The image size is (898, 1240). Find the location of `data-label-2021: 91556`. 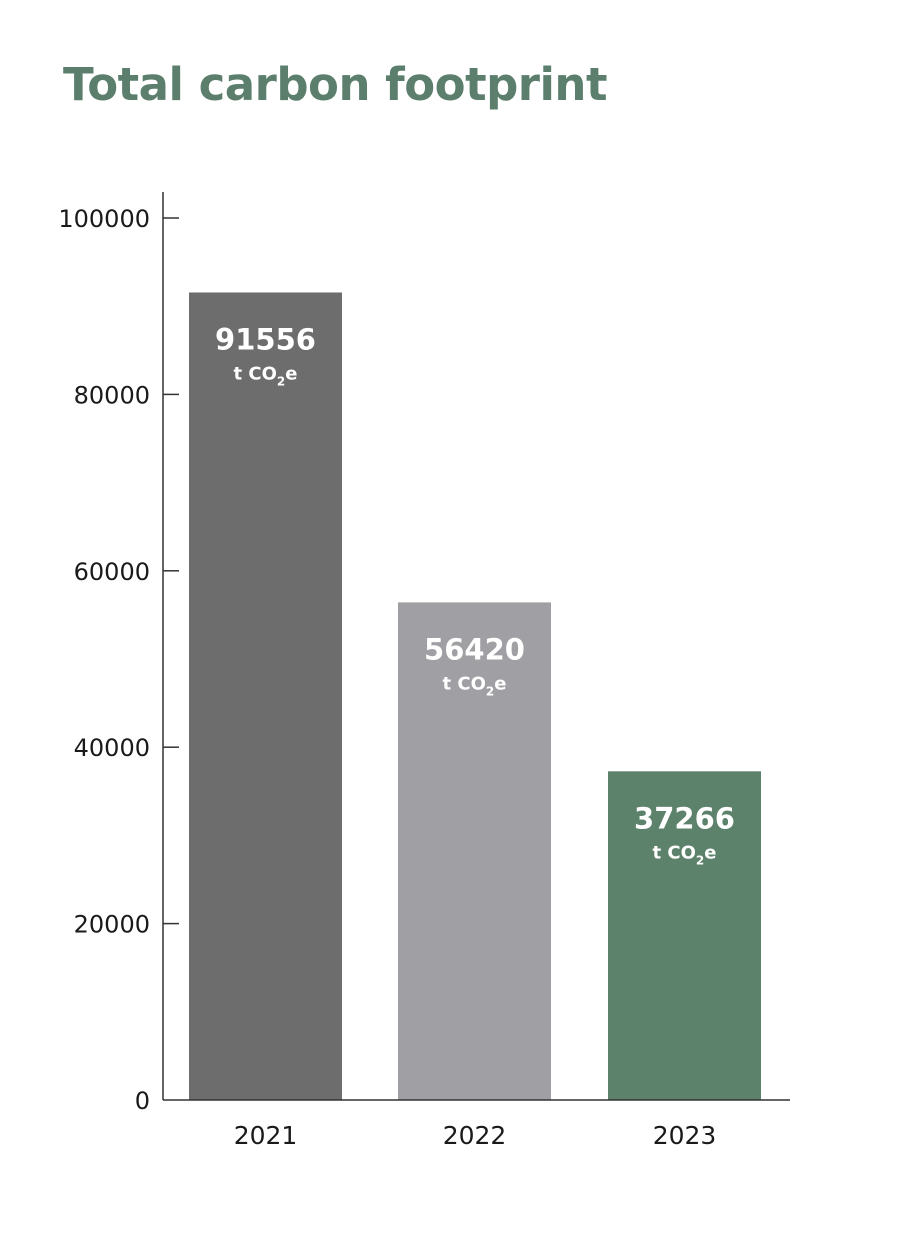

data-label-2021: 91556 is located at coordinates (265, 339).